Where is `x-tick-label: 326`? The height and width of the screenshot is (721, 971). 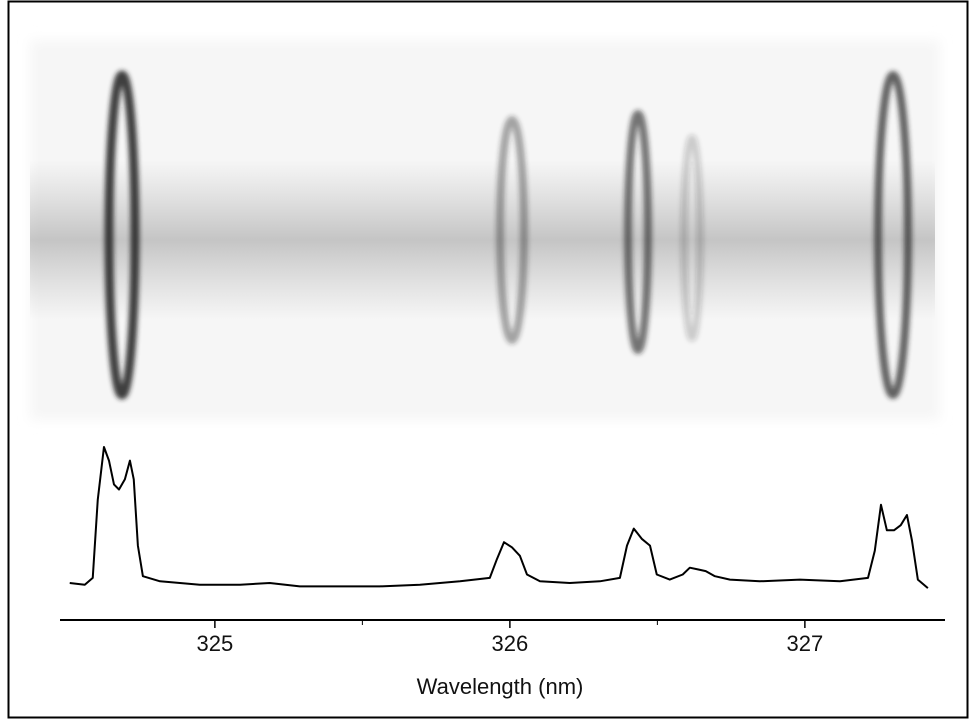
x-tick-label: 326 is located at coordinates (510, 643).